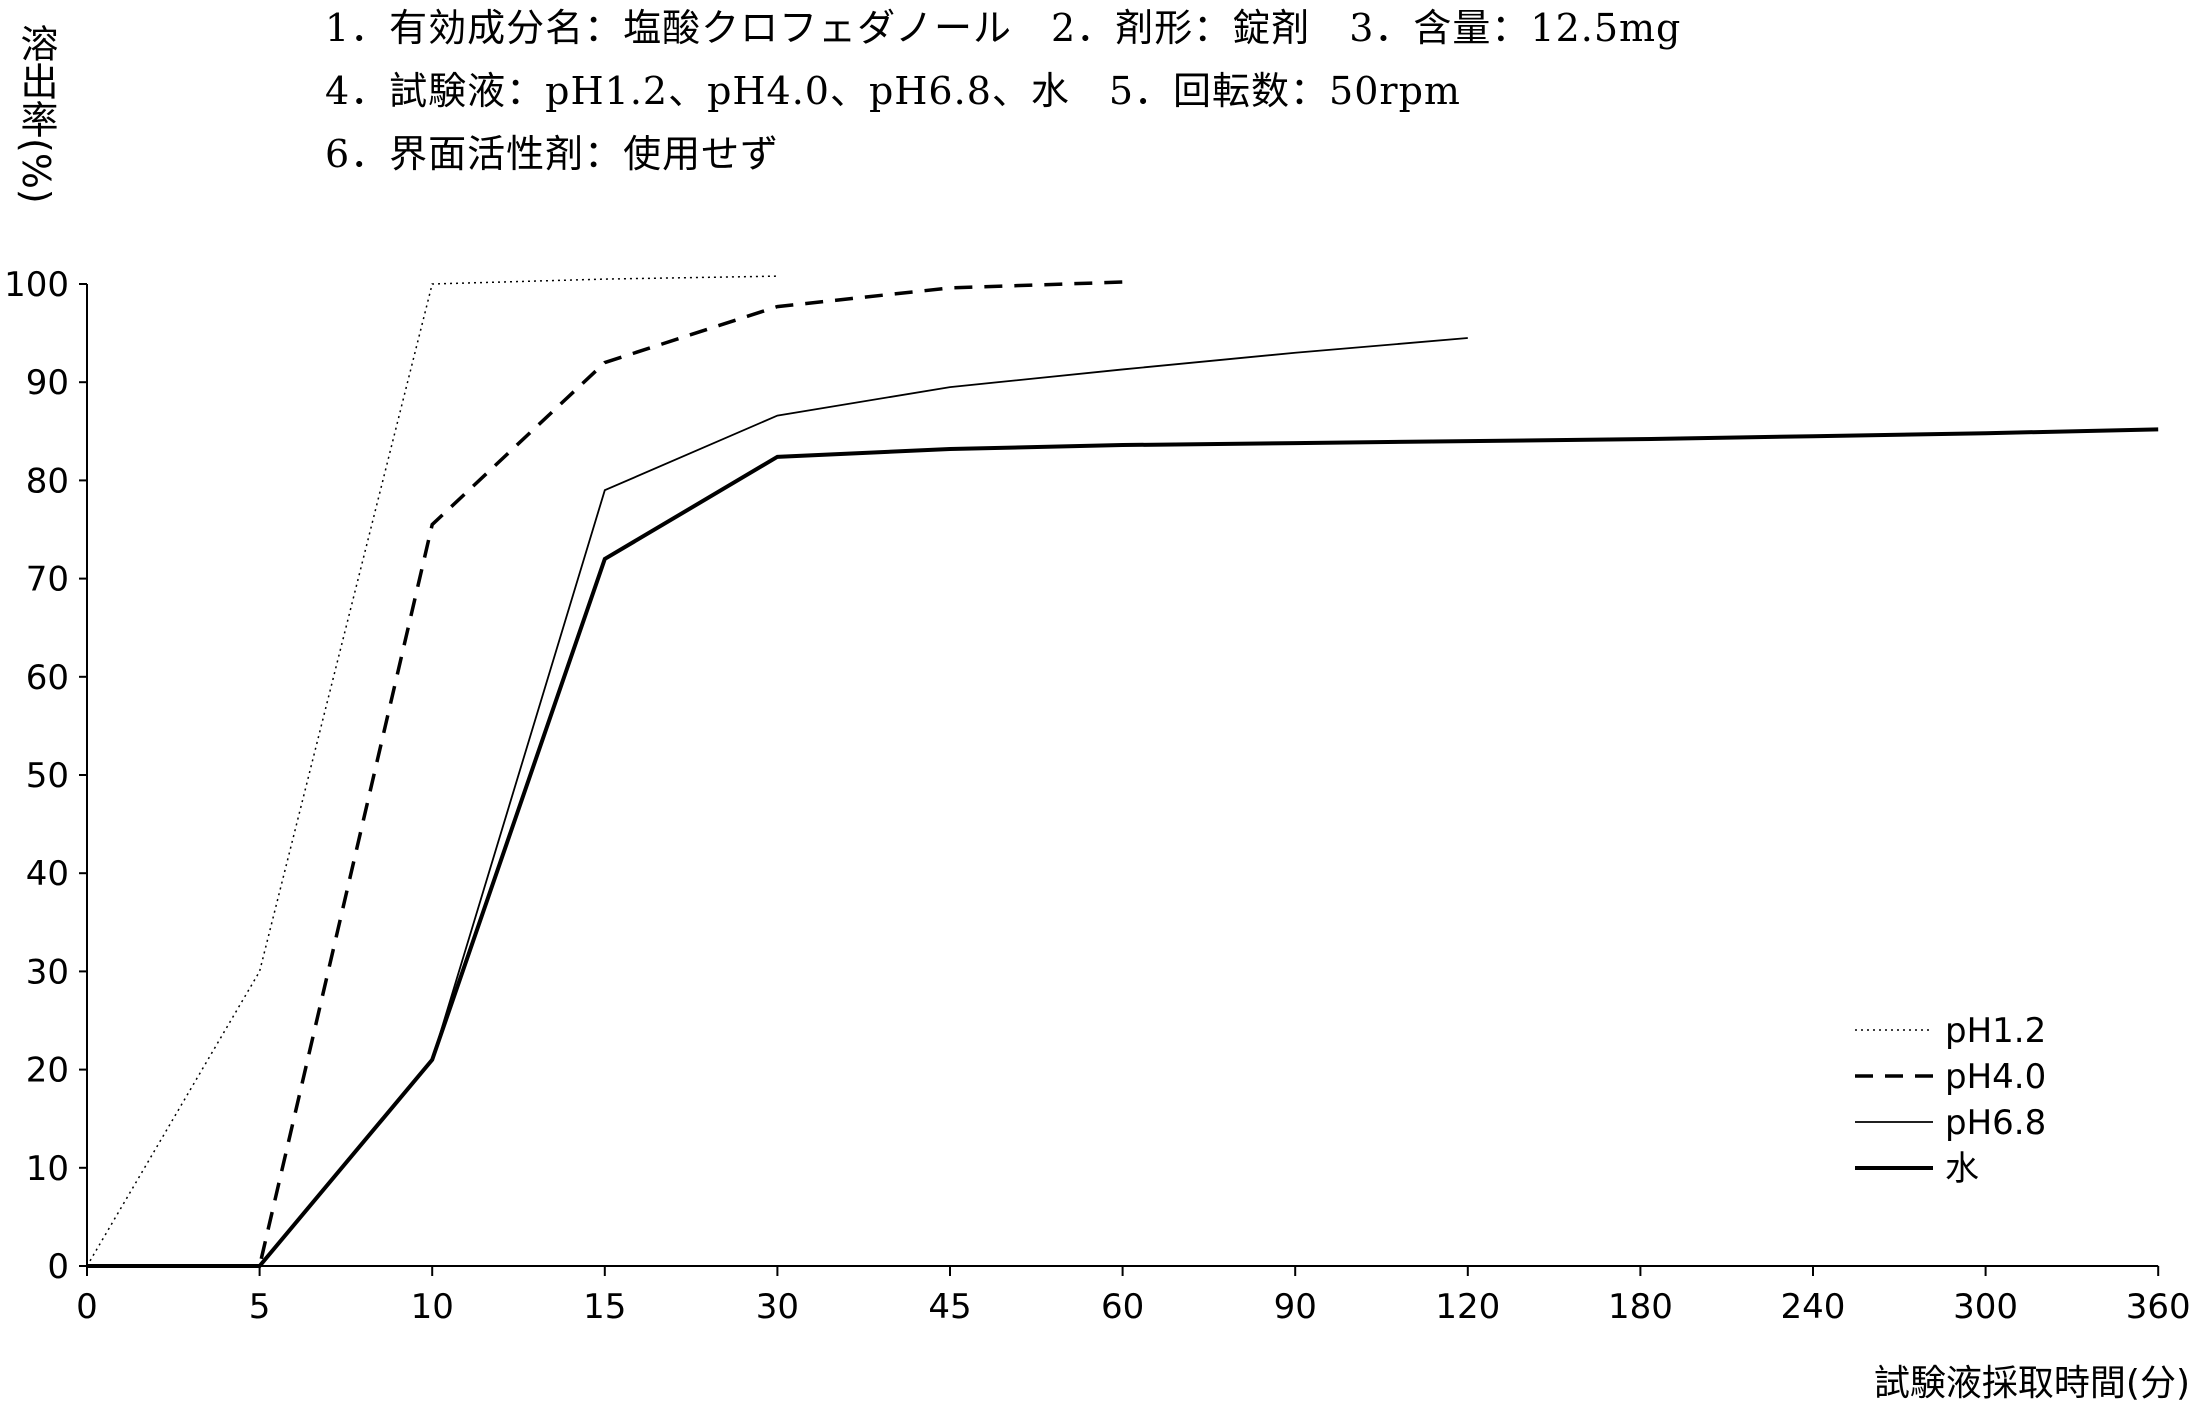  What do you see at coordinates (260, 1307) in the screenshot?
I see `x-tick-label: 5` at bounding box center [260, 1307].